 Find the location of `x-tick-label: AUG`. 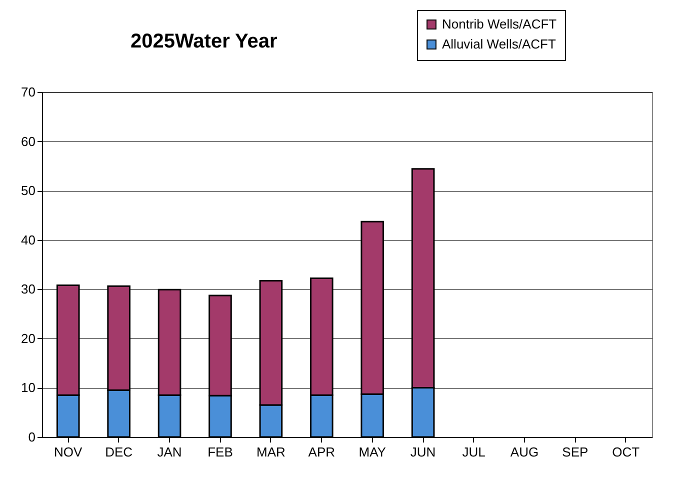

x-tick-label: AUG is located at coordinates (524, 452).